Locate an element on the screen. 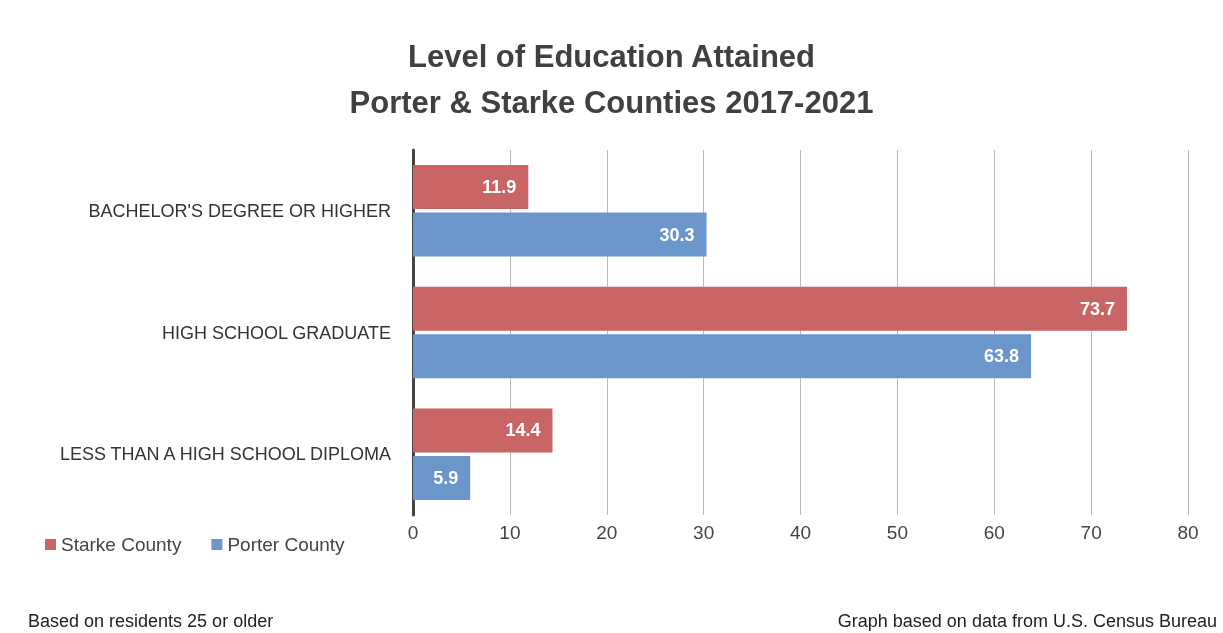  data-label: 11.9 is located at coordinates (499, 187).